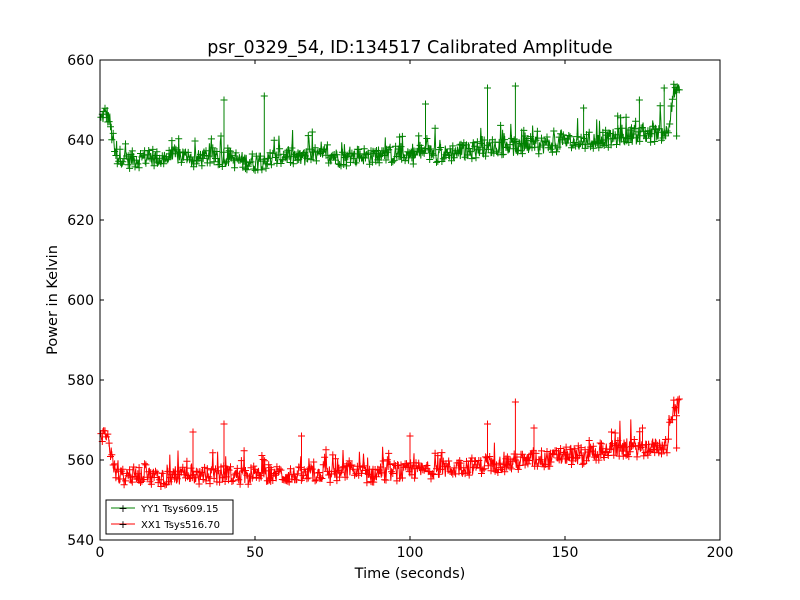  What do you see at coordinates (255, 553) in the screenshot?
I see `x-tick-label: 50` at bounding box center [255, 553].